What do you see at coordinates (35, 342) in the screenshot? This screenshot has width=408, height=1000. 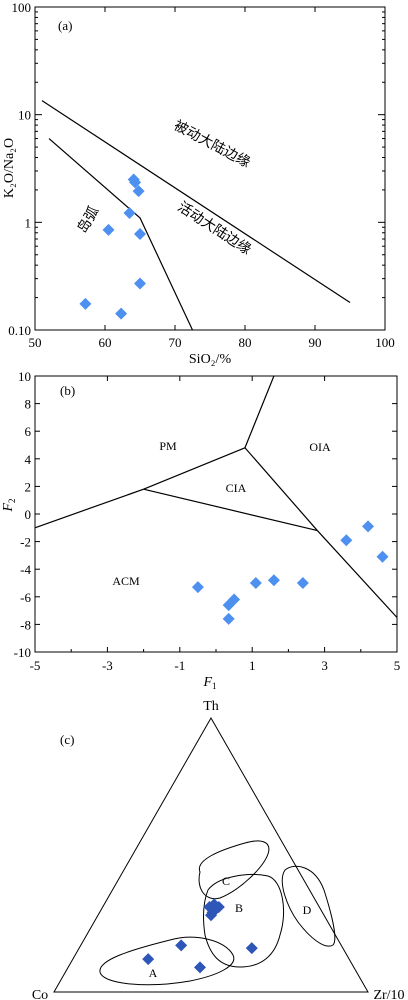 I see `a-x-tick-label: 50` at bounding box center [35, 342].